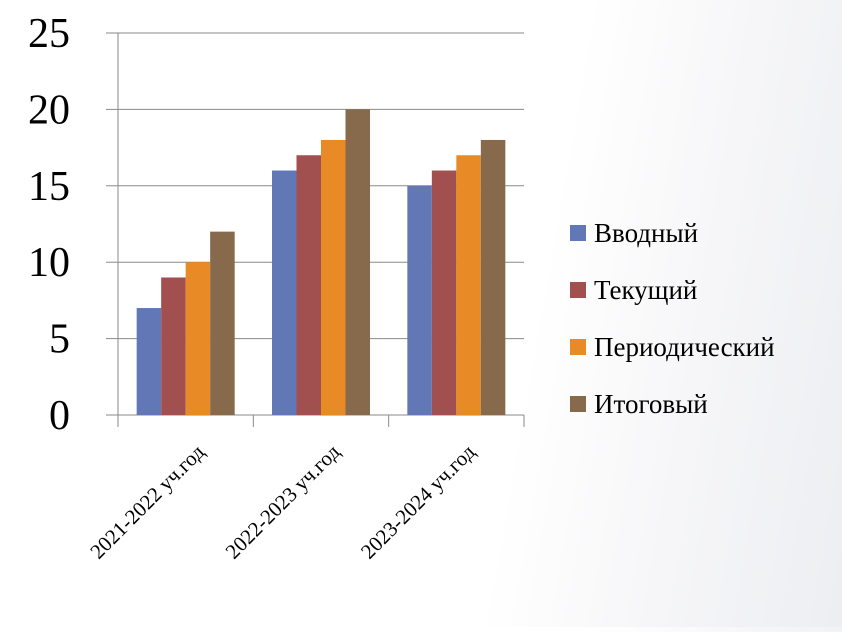  What do you see at coordinates (684, 347) in the screenshot?
I see `legend-entry: Периодический` at bounding box center [684, 347].